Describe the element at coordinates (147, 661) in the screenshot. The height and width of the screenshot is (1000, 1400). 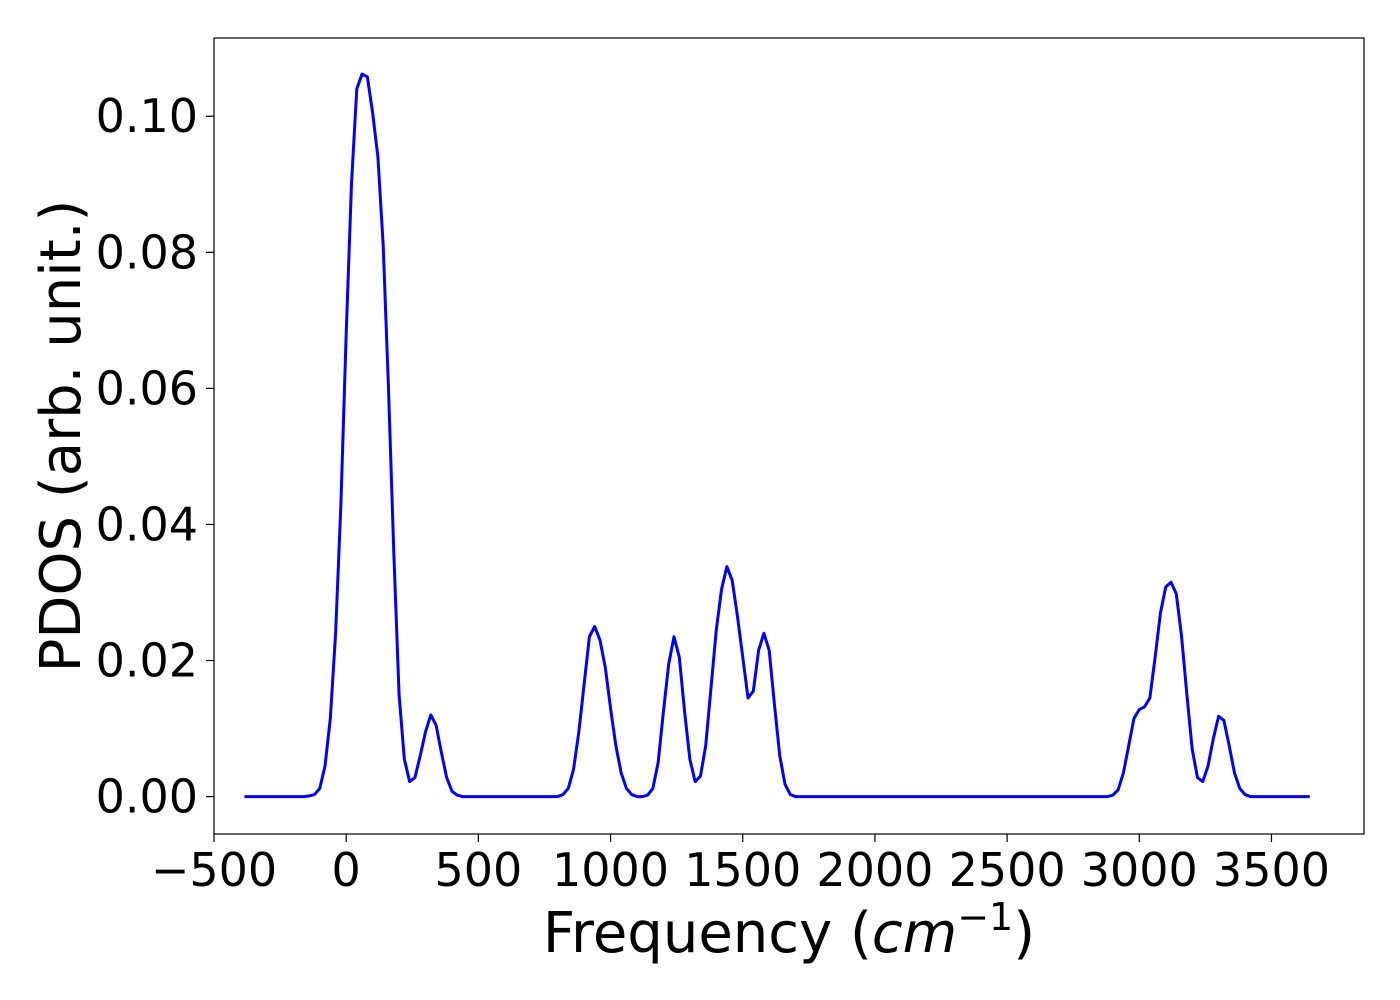
I see `y-tick-label: 0.02` at that location.